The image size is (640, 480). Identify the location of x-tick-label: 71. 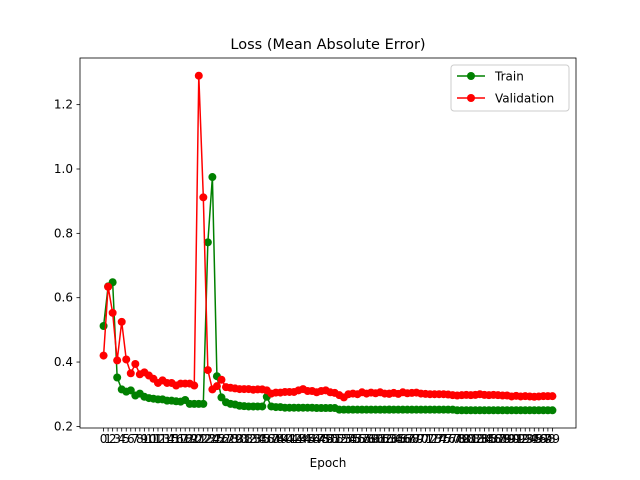
(425, 439).